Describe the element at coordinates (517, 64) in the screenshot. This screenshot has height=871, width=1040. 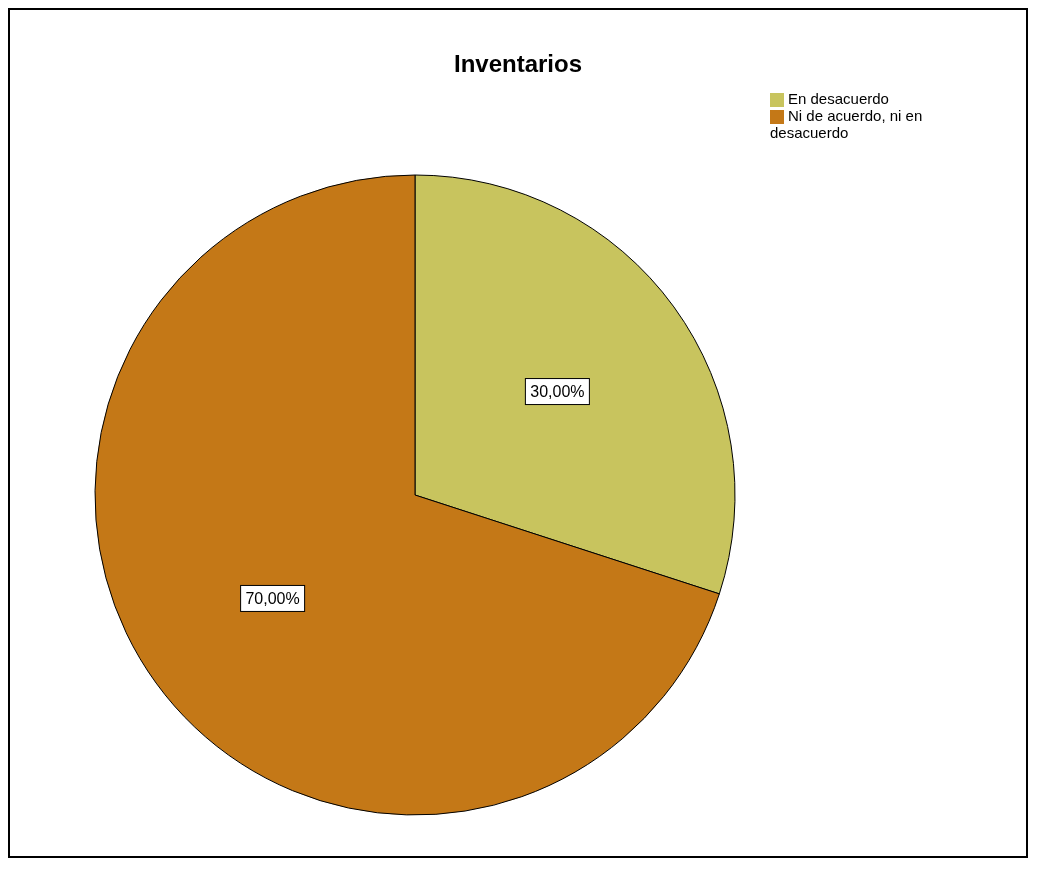
I see `chart-title: Inventarios` at that location.